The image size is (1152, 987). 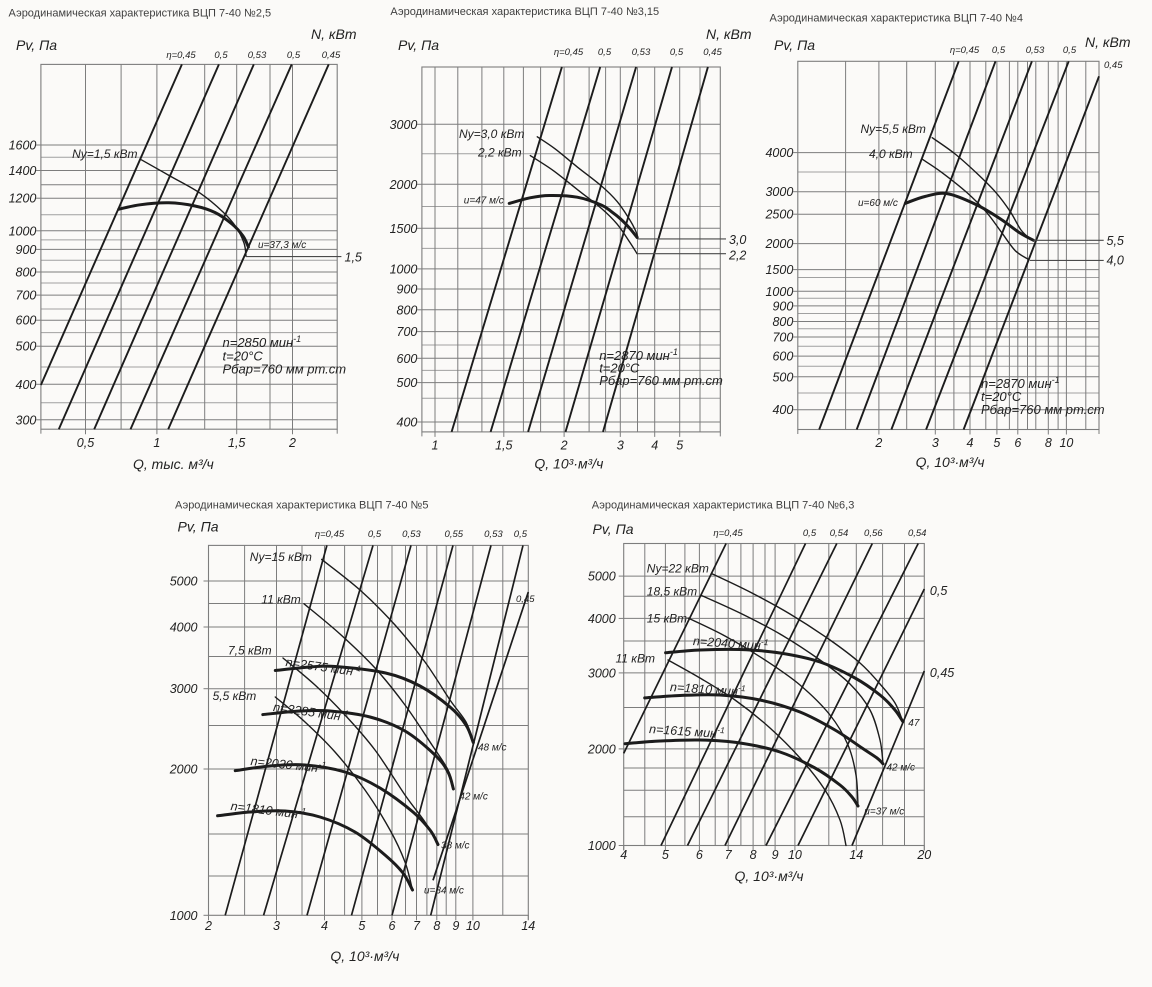 What do you see at coordinates (901, 768) in the screenshot?
I see `svg-text: 42 м/с` at bounding box center [901, 768].